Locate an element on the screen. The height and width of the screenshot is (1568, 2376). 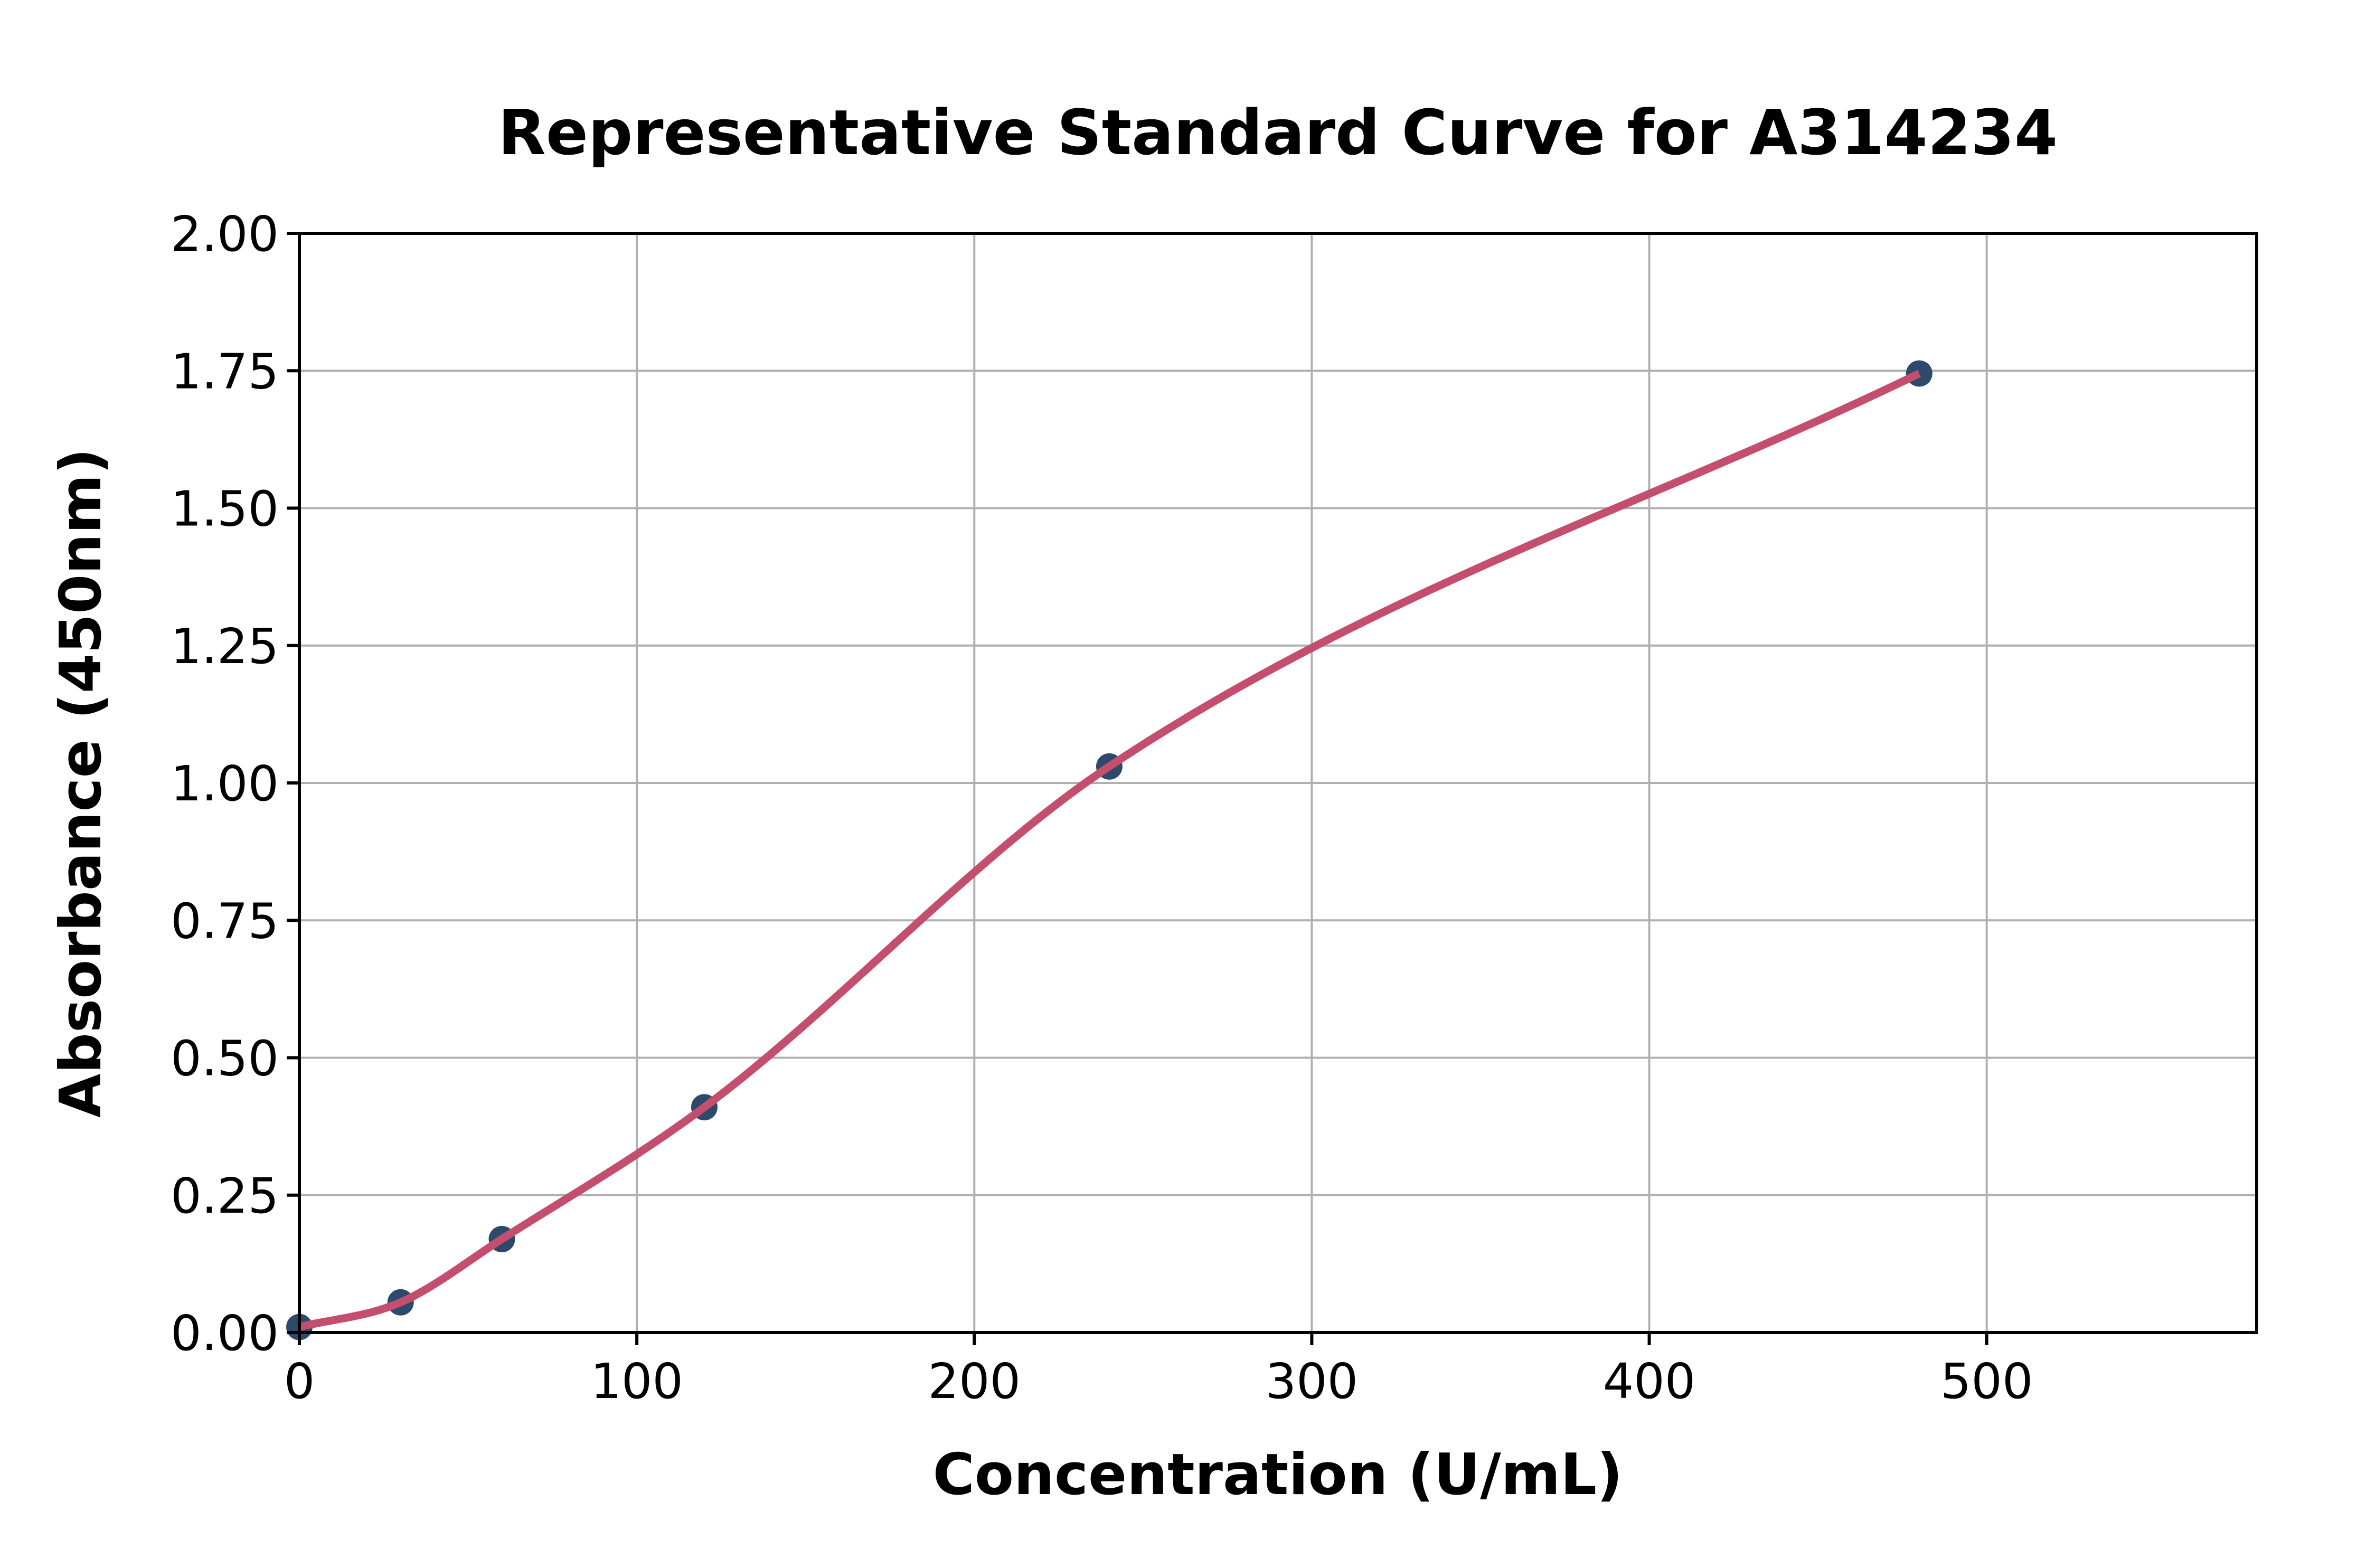
x-tick-label: 100 is located at coordinates (636, 1382).